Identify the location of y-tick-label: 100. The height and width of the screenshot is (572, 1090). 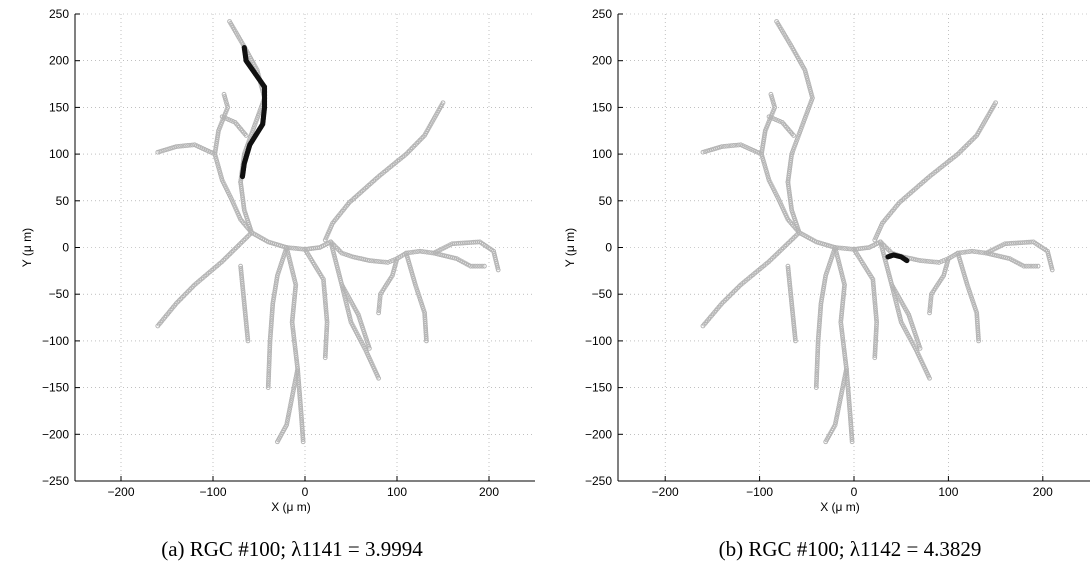
(59, 154).